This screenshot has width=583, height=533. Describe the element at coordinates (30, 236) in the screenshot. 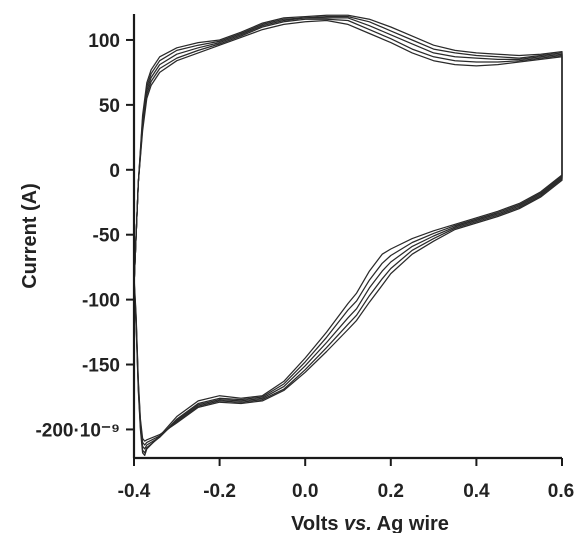

I see `y-axis-title: Current (A)` at that location.